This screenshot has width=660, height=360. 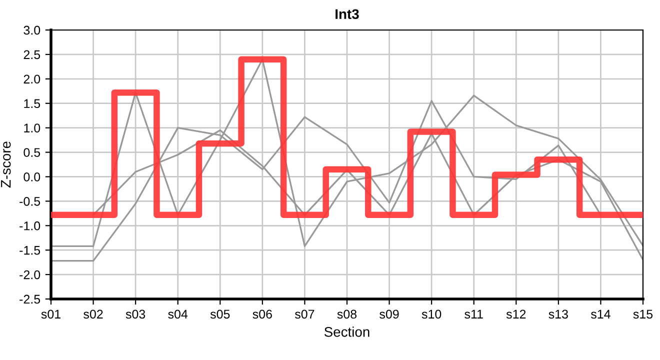 I want to click on x-tick-label: s14, so click(x=600, y=314).